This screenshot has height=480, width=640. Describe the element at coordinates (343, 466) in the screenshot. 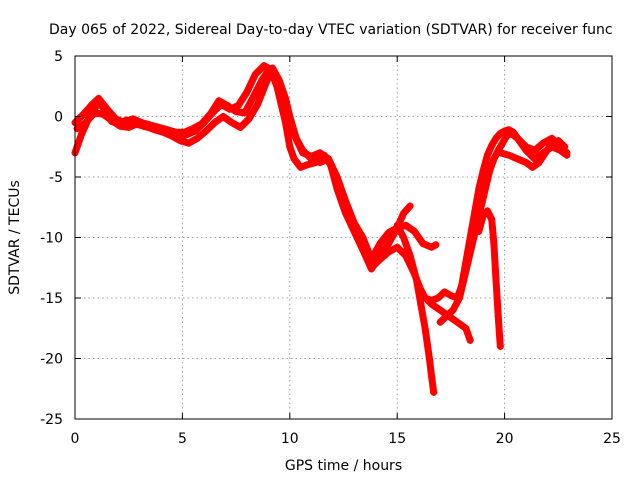

I see `x-axis-label: GPS time / hours` at that location.